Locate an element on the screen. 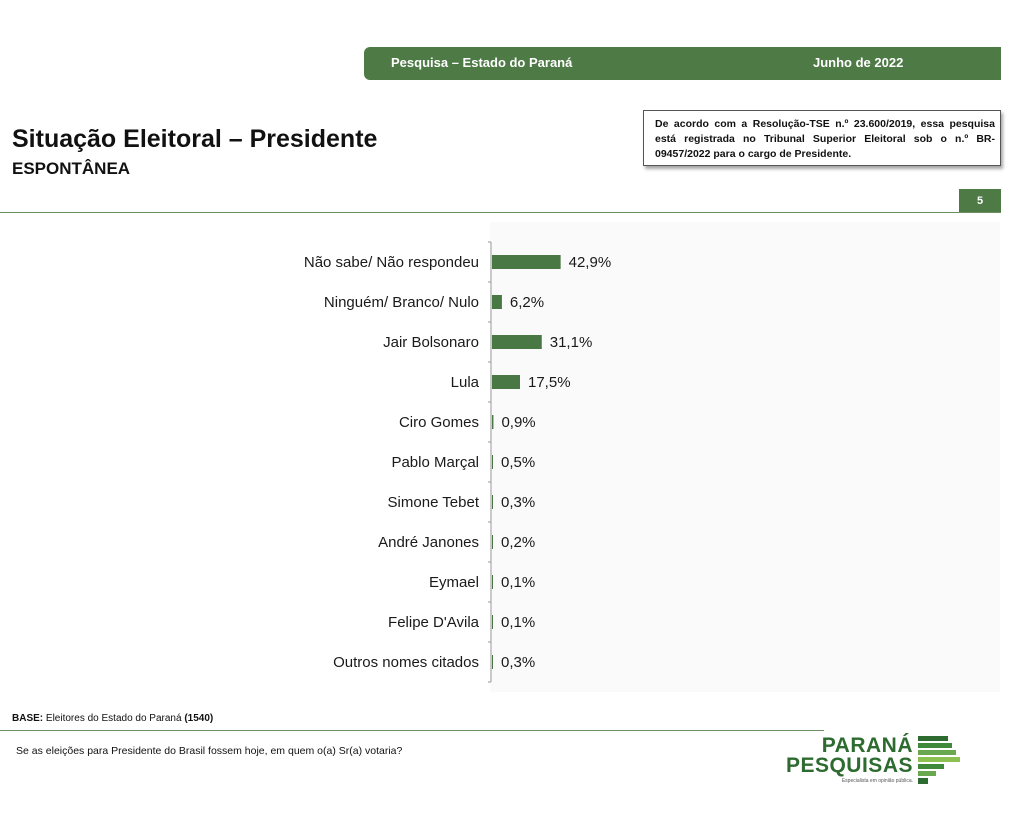  category-label: Lula is located at coordinates (465, 382).